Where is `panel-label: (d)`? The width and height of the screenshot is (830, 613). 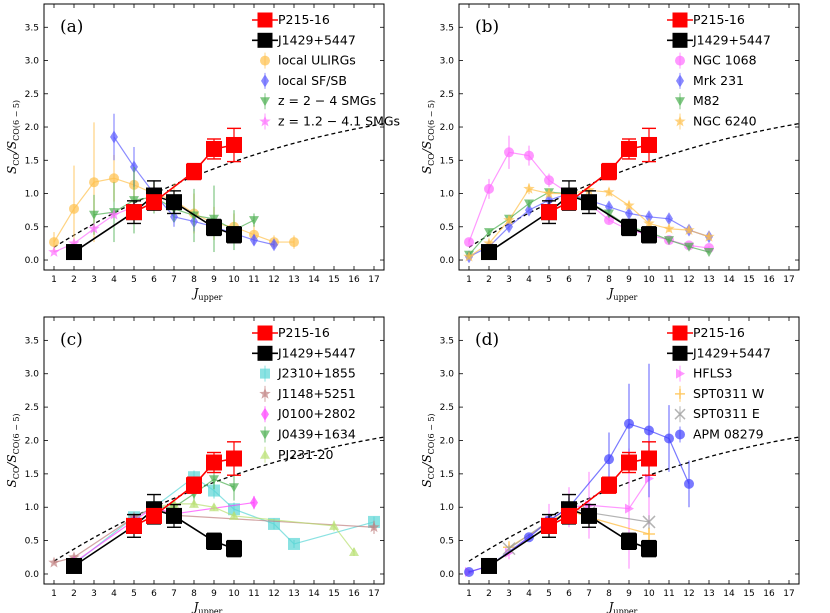 panel-label: (d) is located at coordinates (487, 340).